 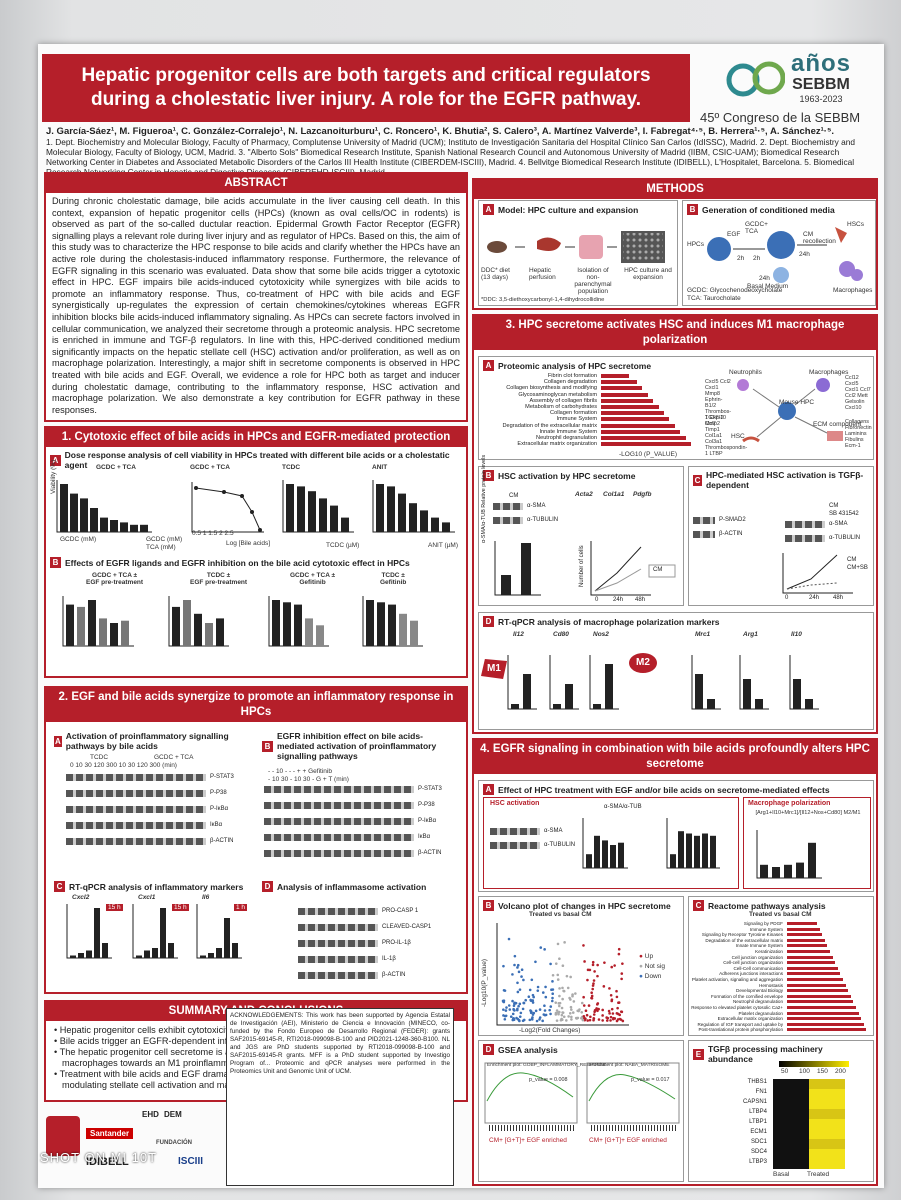 I want to click on methods-24h-b: 24h, so click(x=764, y=278).